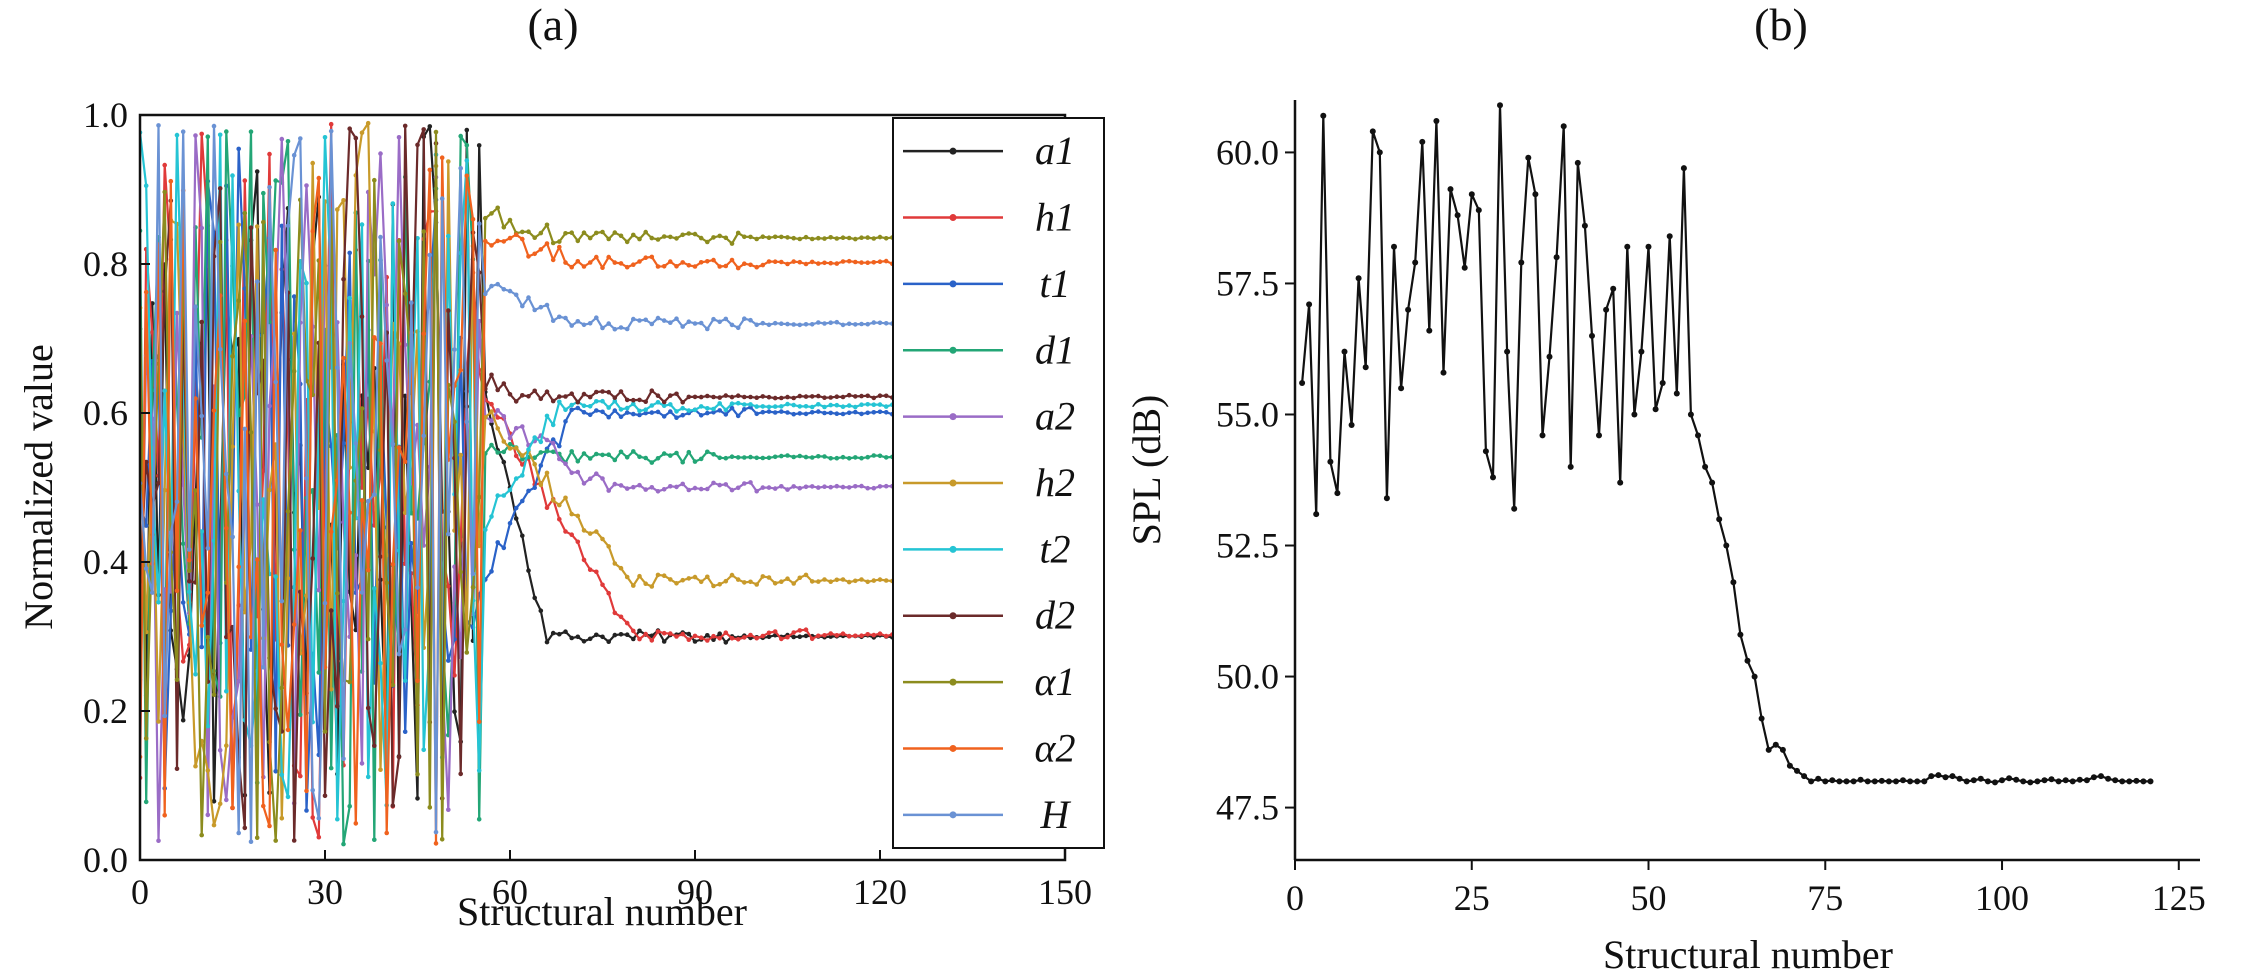 Image resolution: width=2247 pixels, height=976 pixels. Describe the element at coordinates (1065, 892) in the screenshot. I see `panel-a-x-tick-label: 150` at that location.